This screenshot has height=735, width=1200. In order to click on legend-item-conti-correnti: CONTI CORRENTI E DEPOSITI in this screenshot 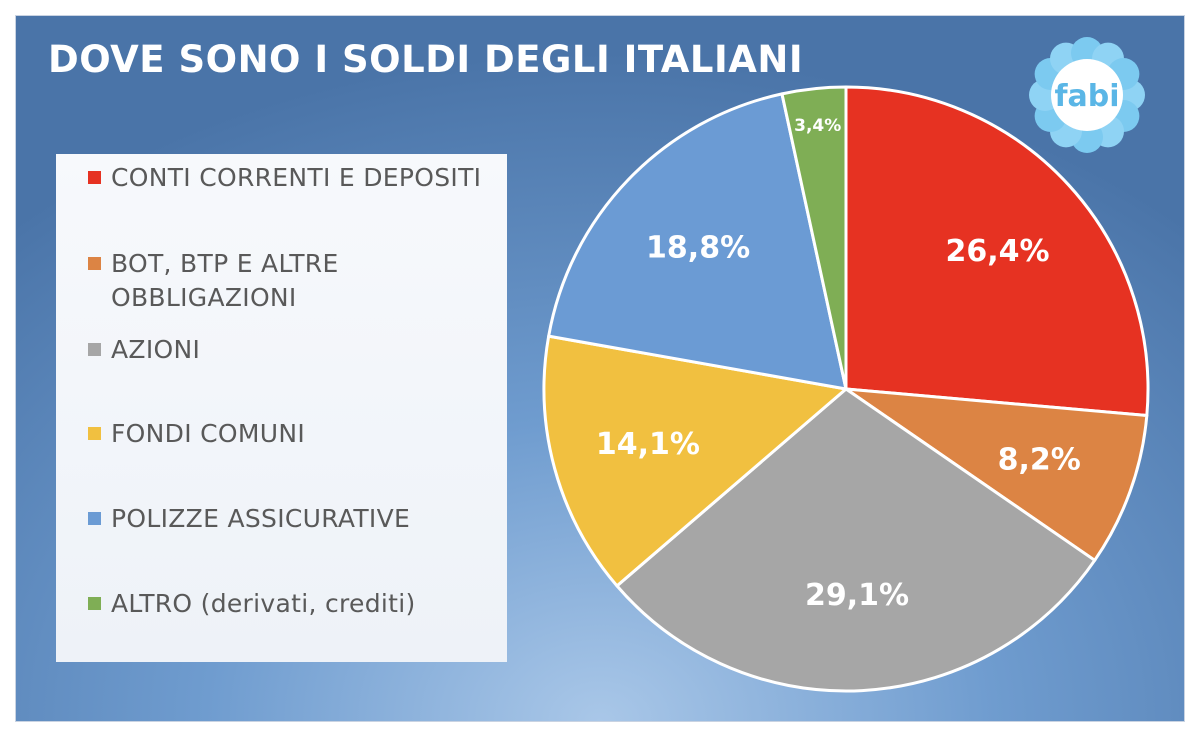, I will do `click(293, 178)`.